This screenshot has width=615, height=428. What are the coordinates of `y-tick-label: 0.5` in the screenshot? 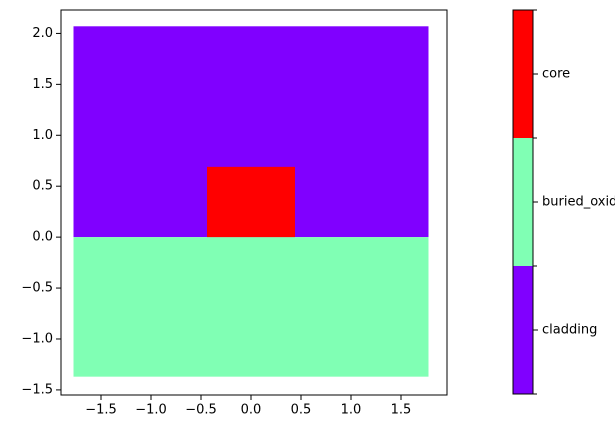 It's located at (42, 186).